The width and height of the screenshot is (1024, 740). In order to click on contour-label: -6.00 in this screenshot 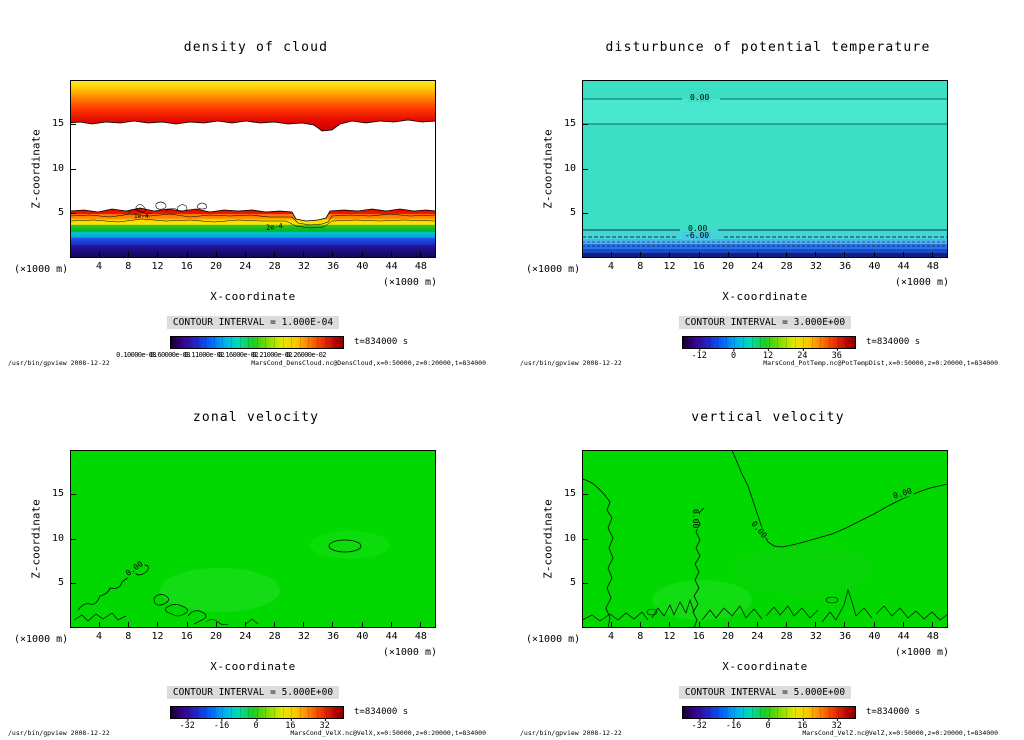, I will do `click(697, 235)`.